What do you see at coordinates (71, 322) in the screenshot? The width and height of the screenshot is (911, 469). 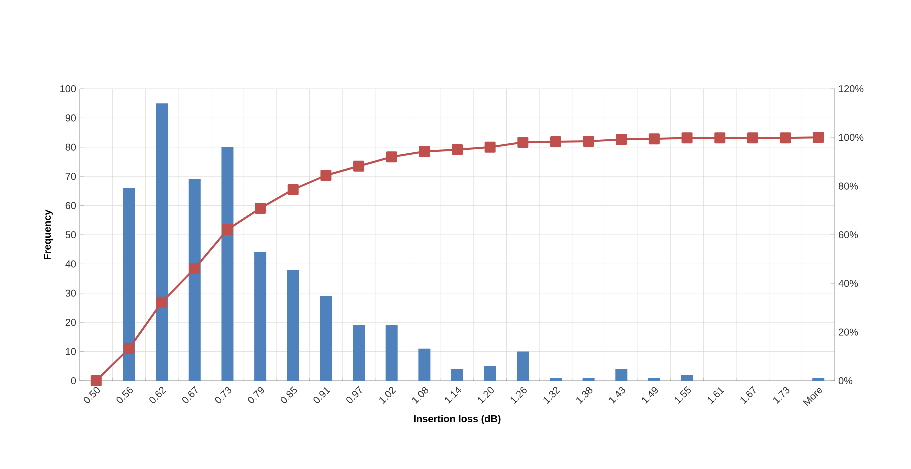 I see `y-tick-label: 20` at bounding box center [71, 322].